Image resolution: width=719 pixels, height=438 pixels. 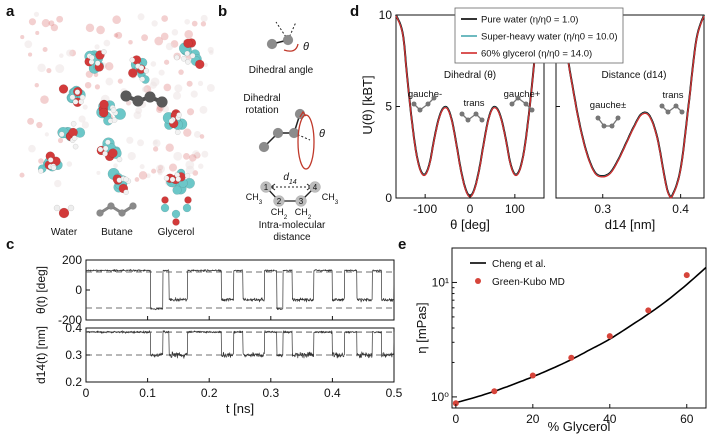 I want to click on c-top-ylabel: θ(t) [deg], so click(x=41, y=290).